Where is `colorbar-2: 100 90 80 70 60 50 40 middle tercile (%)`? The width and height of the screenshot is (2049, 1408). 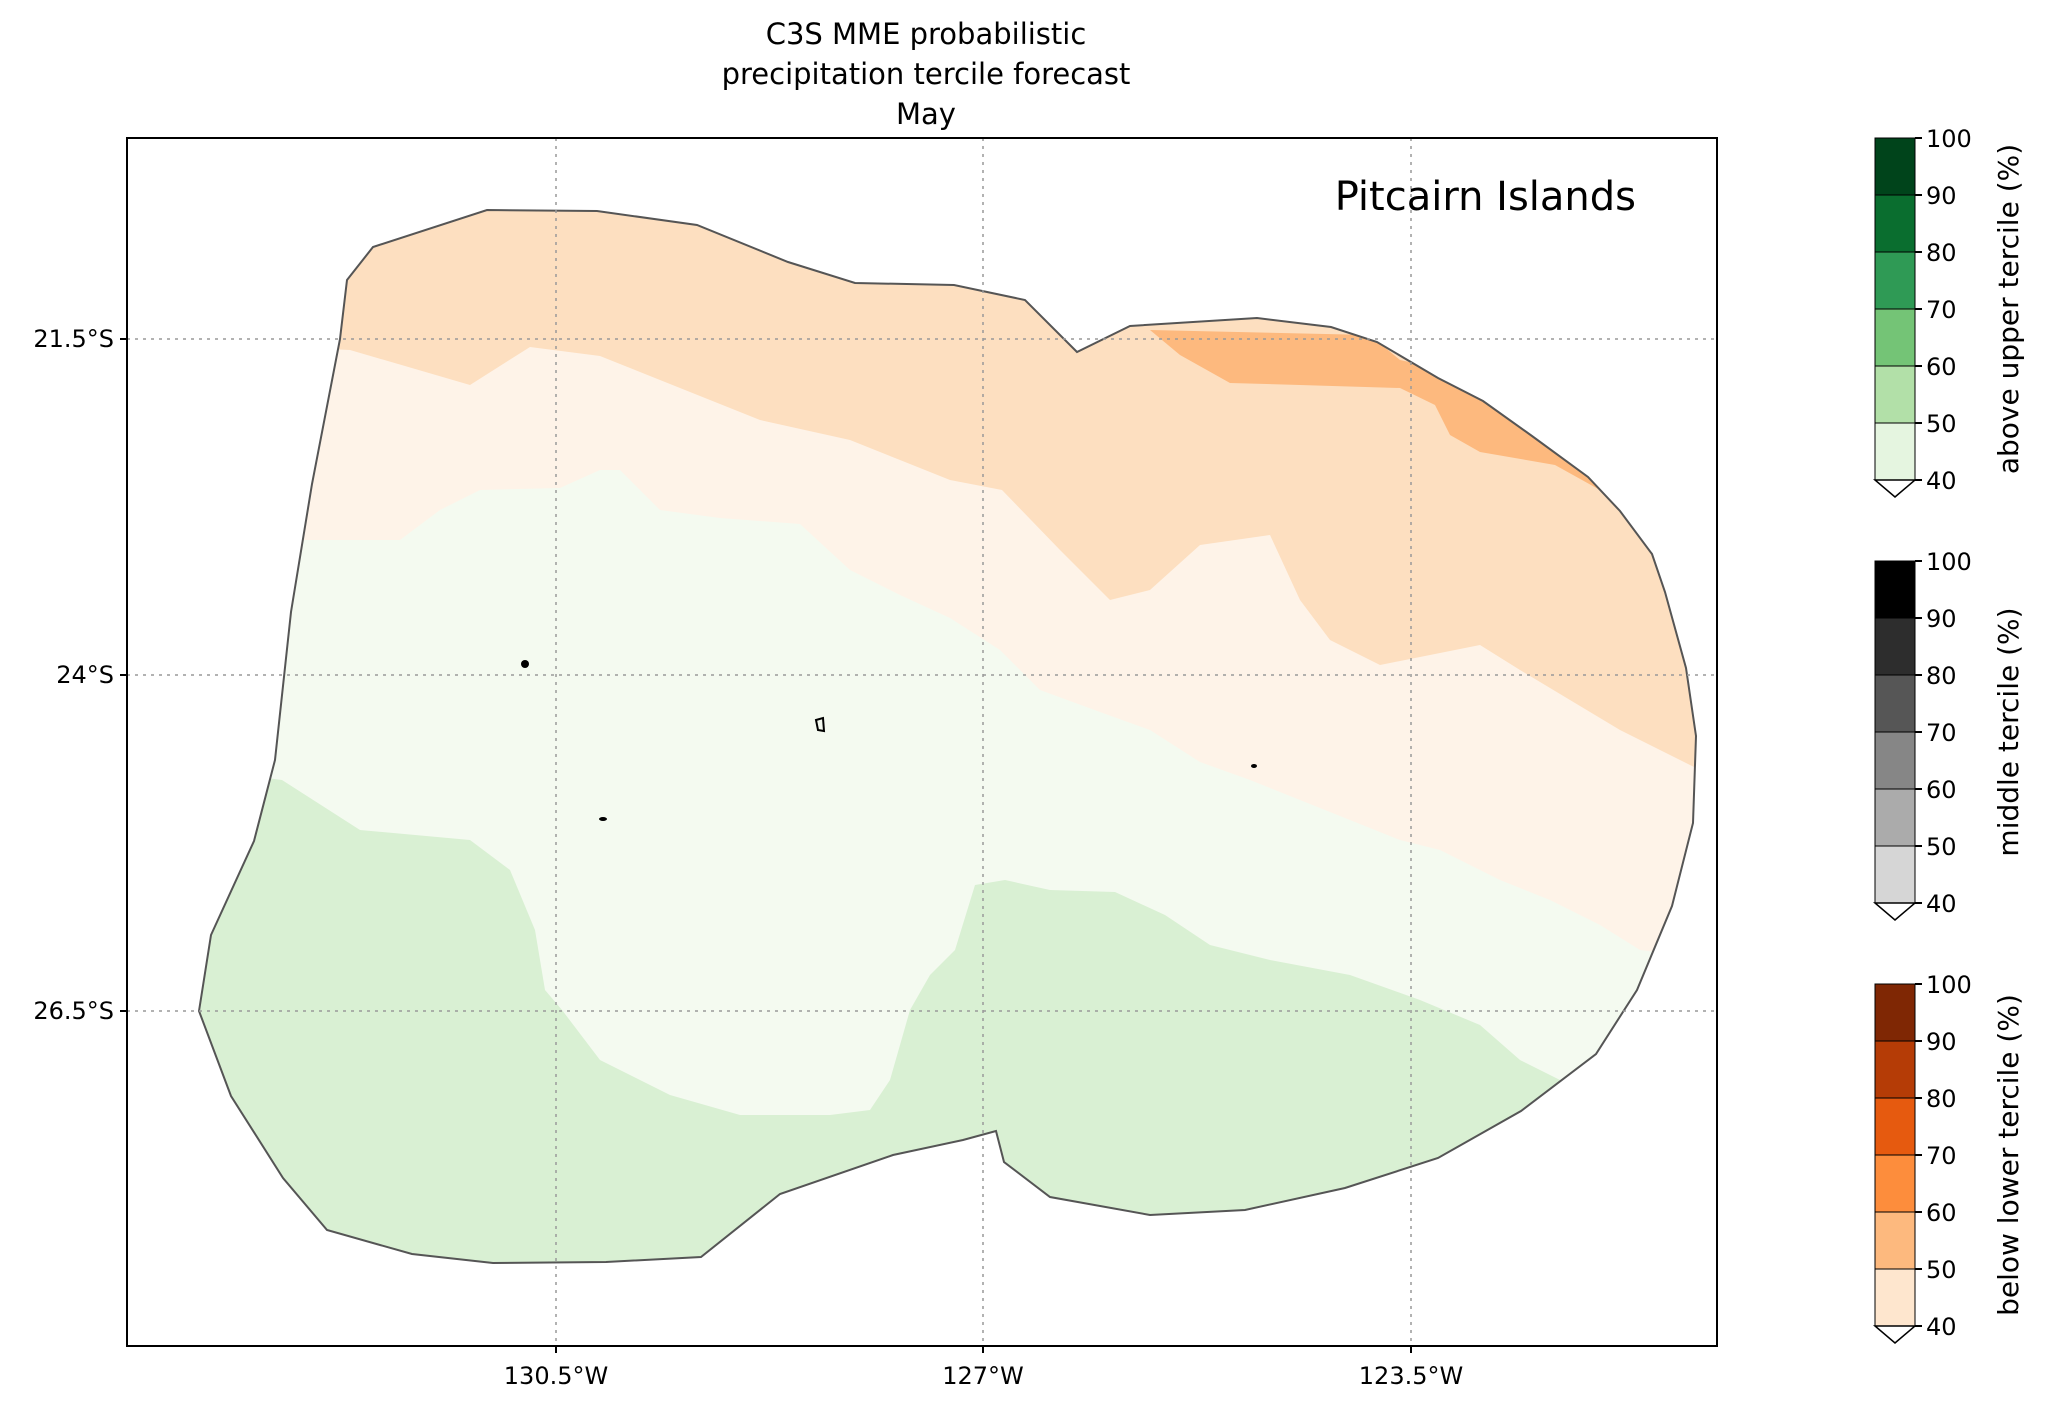
colorbar-2: 100 90 80 70 60 50 40 middle tercile (%) is located at coordinates (1948, 734).